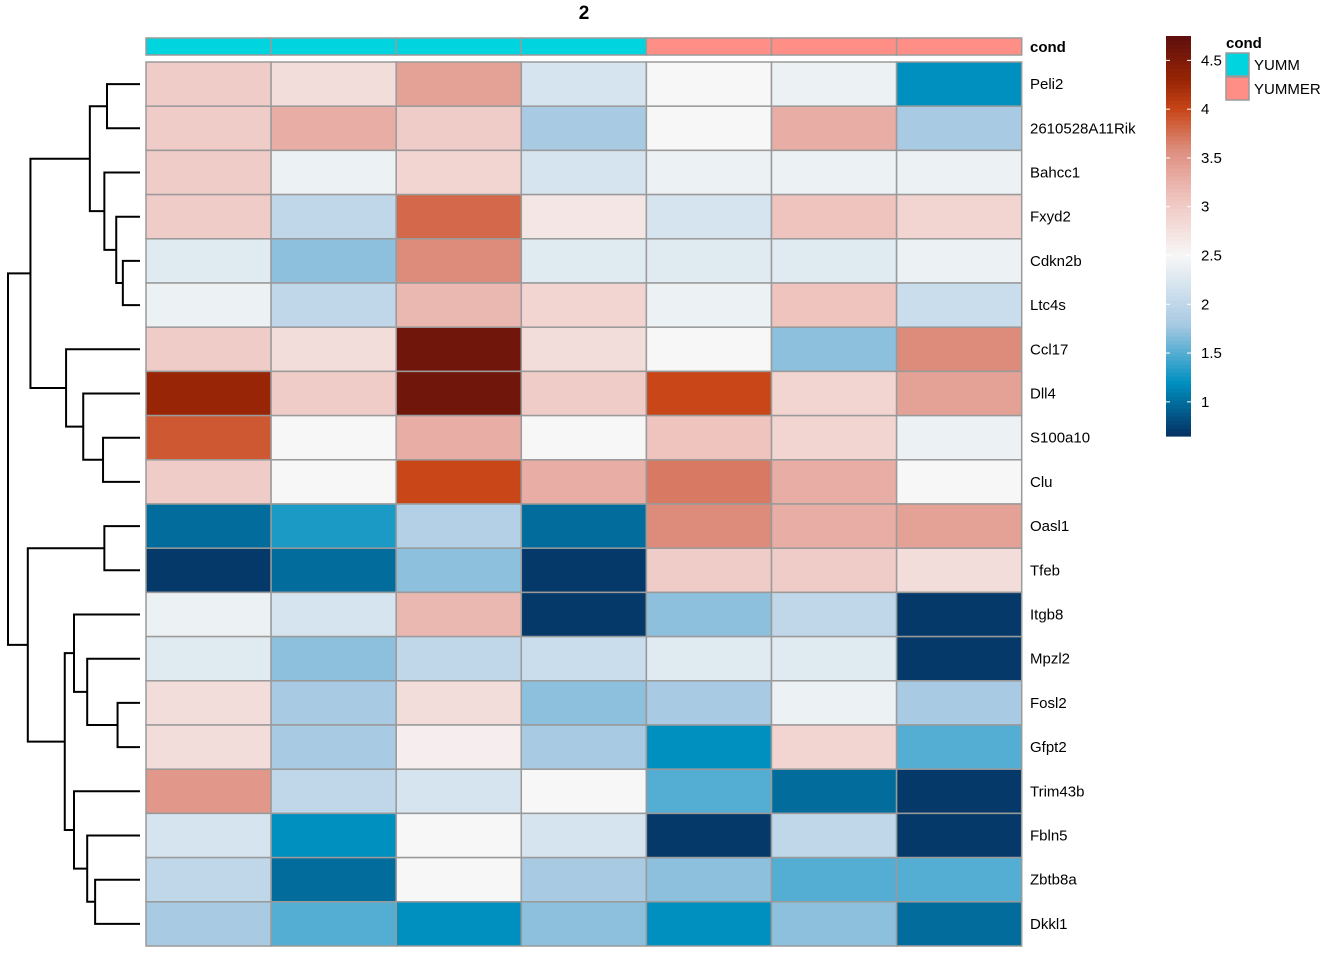 Image resolution: width=1344 pixels, height=960 pixels. Describe the element at coordinates (1043, 394) in the screenshot. I see `row-label: Dll4` at that location.